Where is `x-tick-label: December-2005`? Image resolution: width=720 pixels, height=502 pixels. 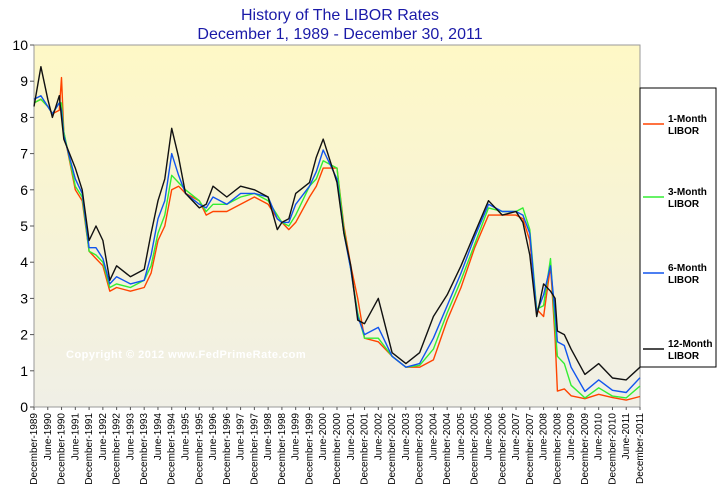
x-tick-label: December-2005 is located at coordinates (475, 449).